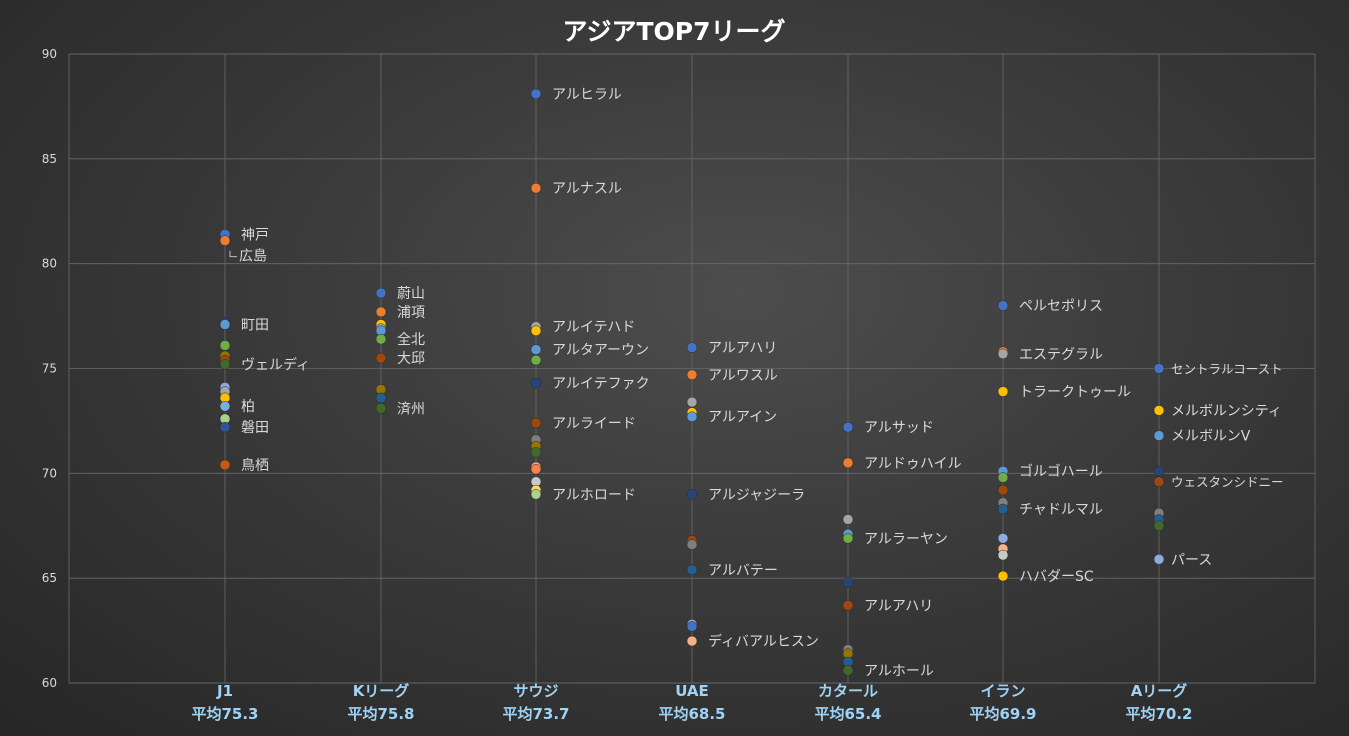  Describe the element at coordinates (535, 714) in the screenshot. I see `x-category-average: 平均73.7` at that location.